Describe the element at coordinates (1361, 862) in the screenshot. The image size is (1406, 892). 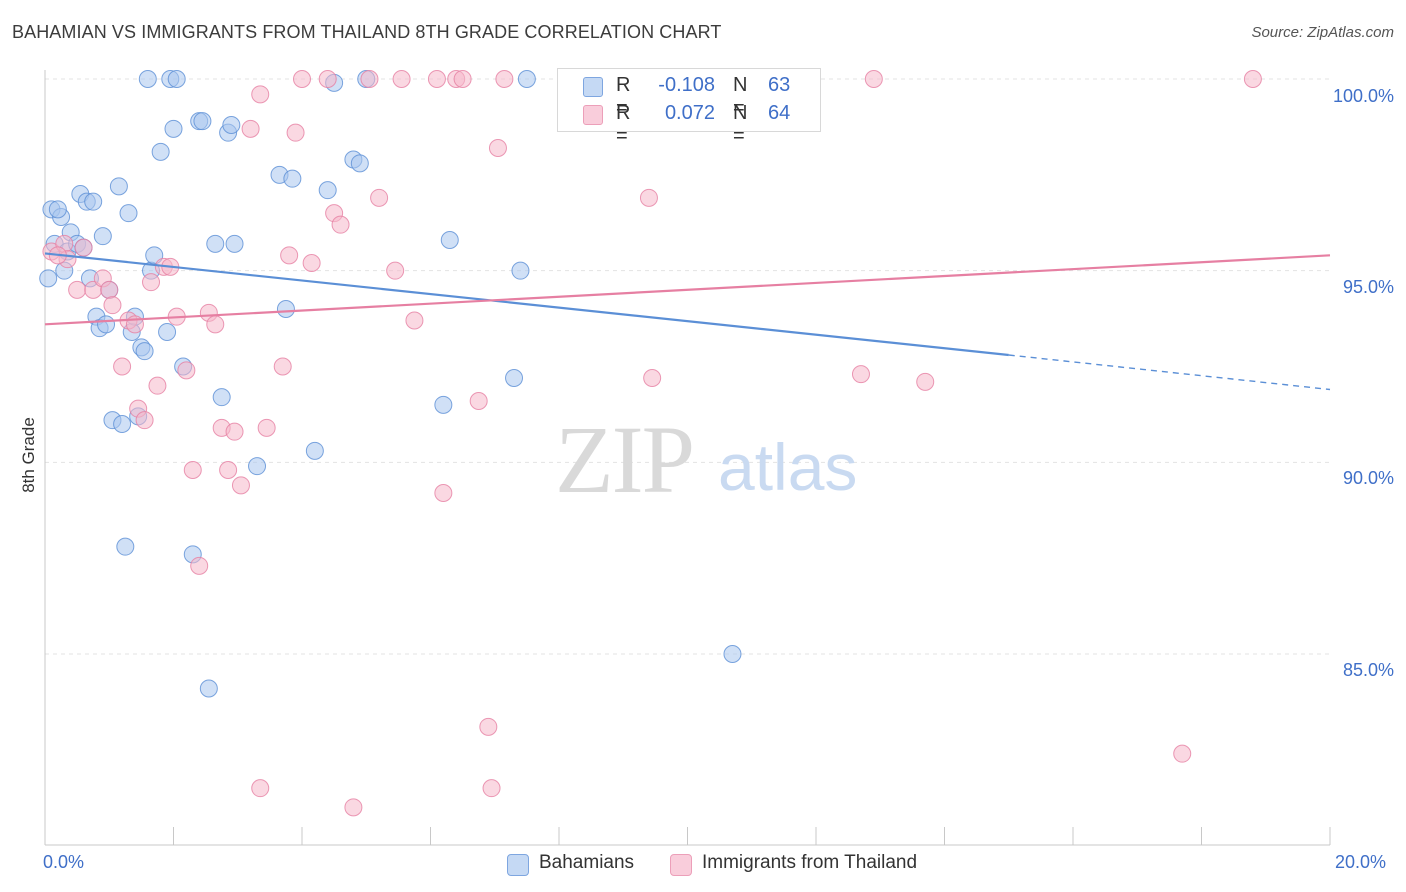
I see `x-tick-label: 20.0%` at that location.